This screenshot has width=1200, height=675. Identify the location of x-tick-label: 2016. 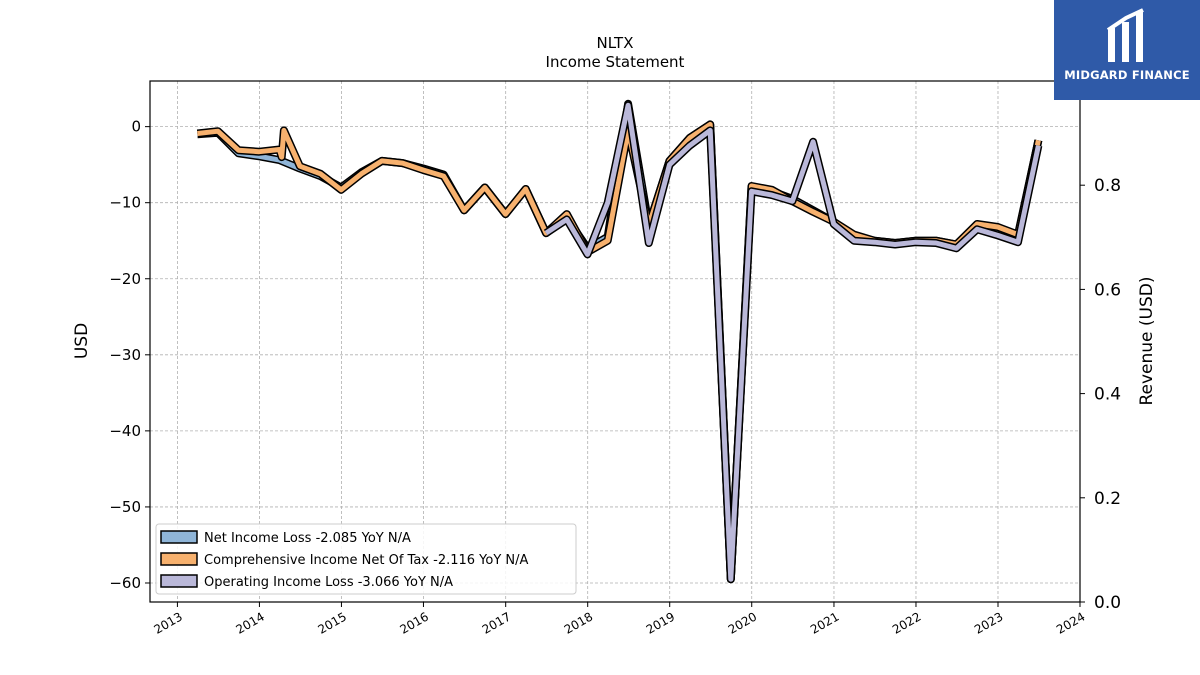
(413, 622).